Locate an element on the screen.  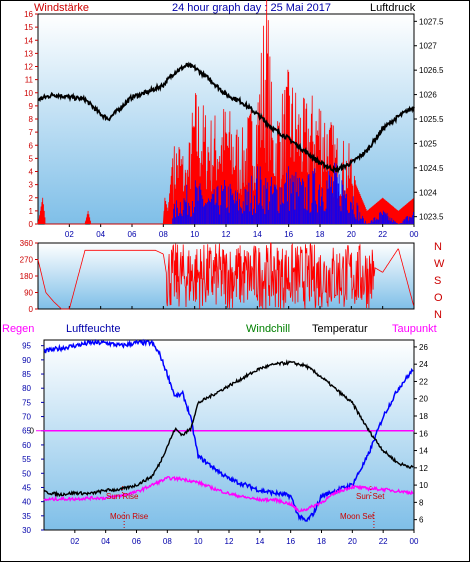
wind-y-tick-label: 7 is located at coordinates (31, 132).